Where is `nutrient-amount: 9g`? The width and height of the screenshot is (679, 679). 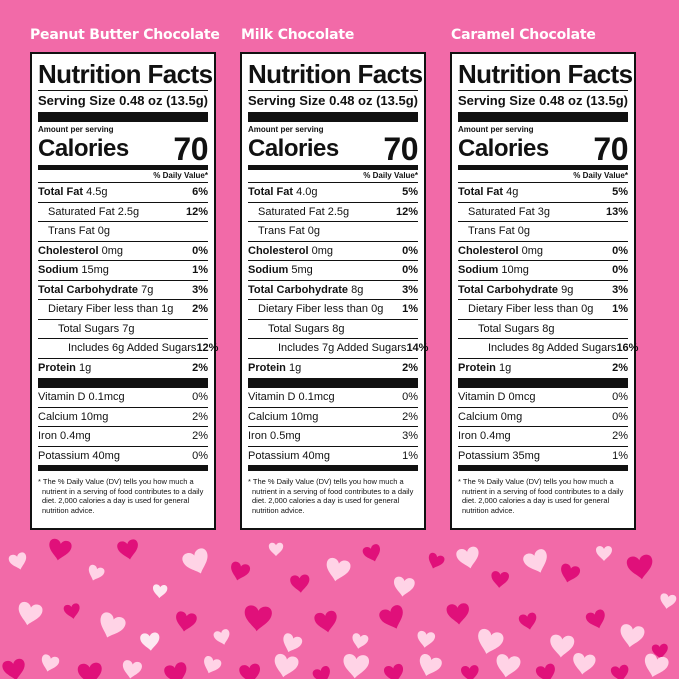 nutrient-amount: 9g is located at coordinates (567, 289).